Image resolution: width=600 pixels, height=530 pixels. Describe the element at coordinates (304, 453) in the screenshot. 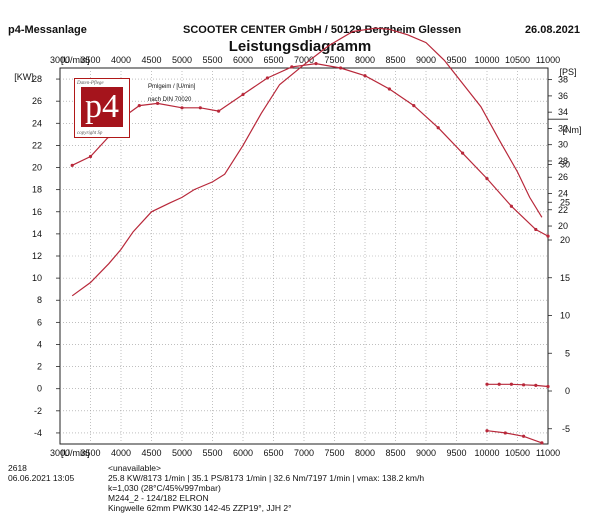

I see `x-tick-label-bottom: 7000` at that location.